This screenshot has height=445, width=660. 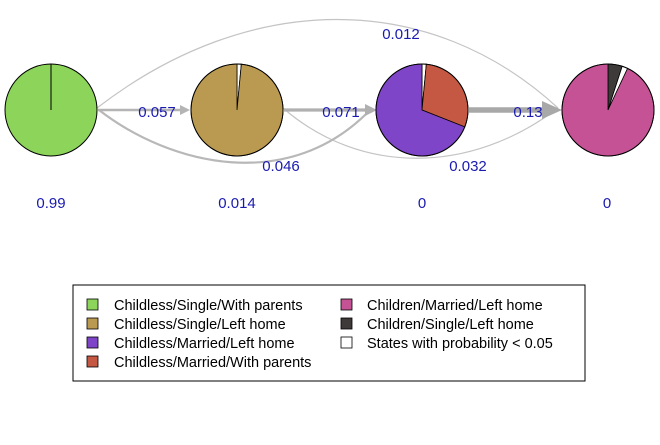 What do you see at coordinates (422, 203) in the screenshot?
I see `initial-probability-node-3: 0` at bounding box center [422, 203].